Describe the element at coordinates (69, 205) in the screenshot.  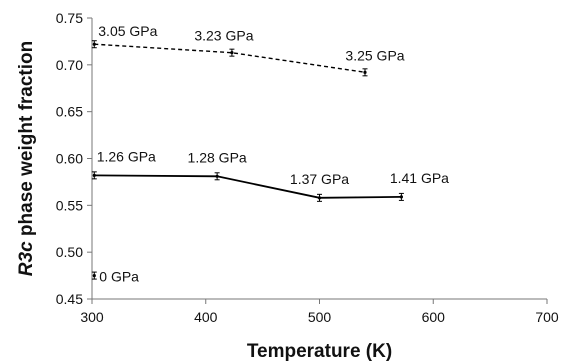
I see `y-tick-label: 0.55` at that location.